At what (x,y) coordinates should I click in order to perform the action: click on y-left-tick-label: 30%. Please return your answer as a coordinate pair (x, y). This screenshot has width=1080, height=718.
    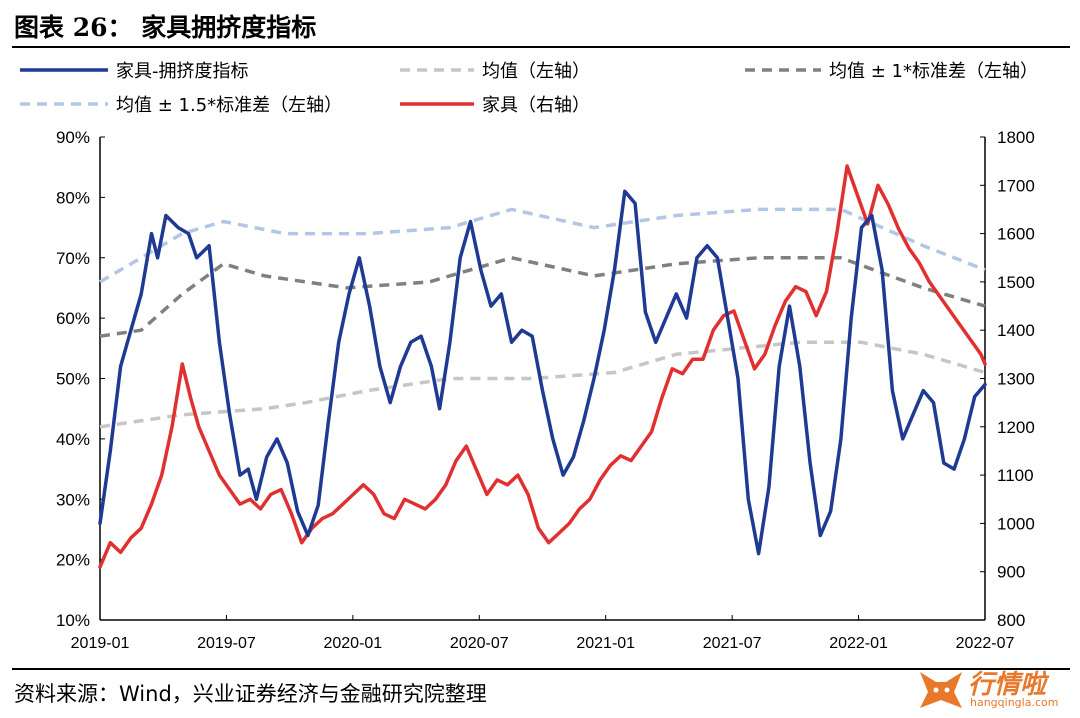
    Looking at the image, I should click on (73, 499).